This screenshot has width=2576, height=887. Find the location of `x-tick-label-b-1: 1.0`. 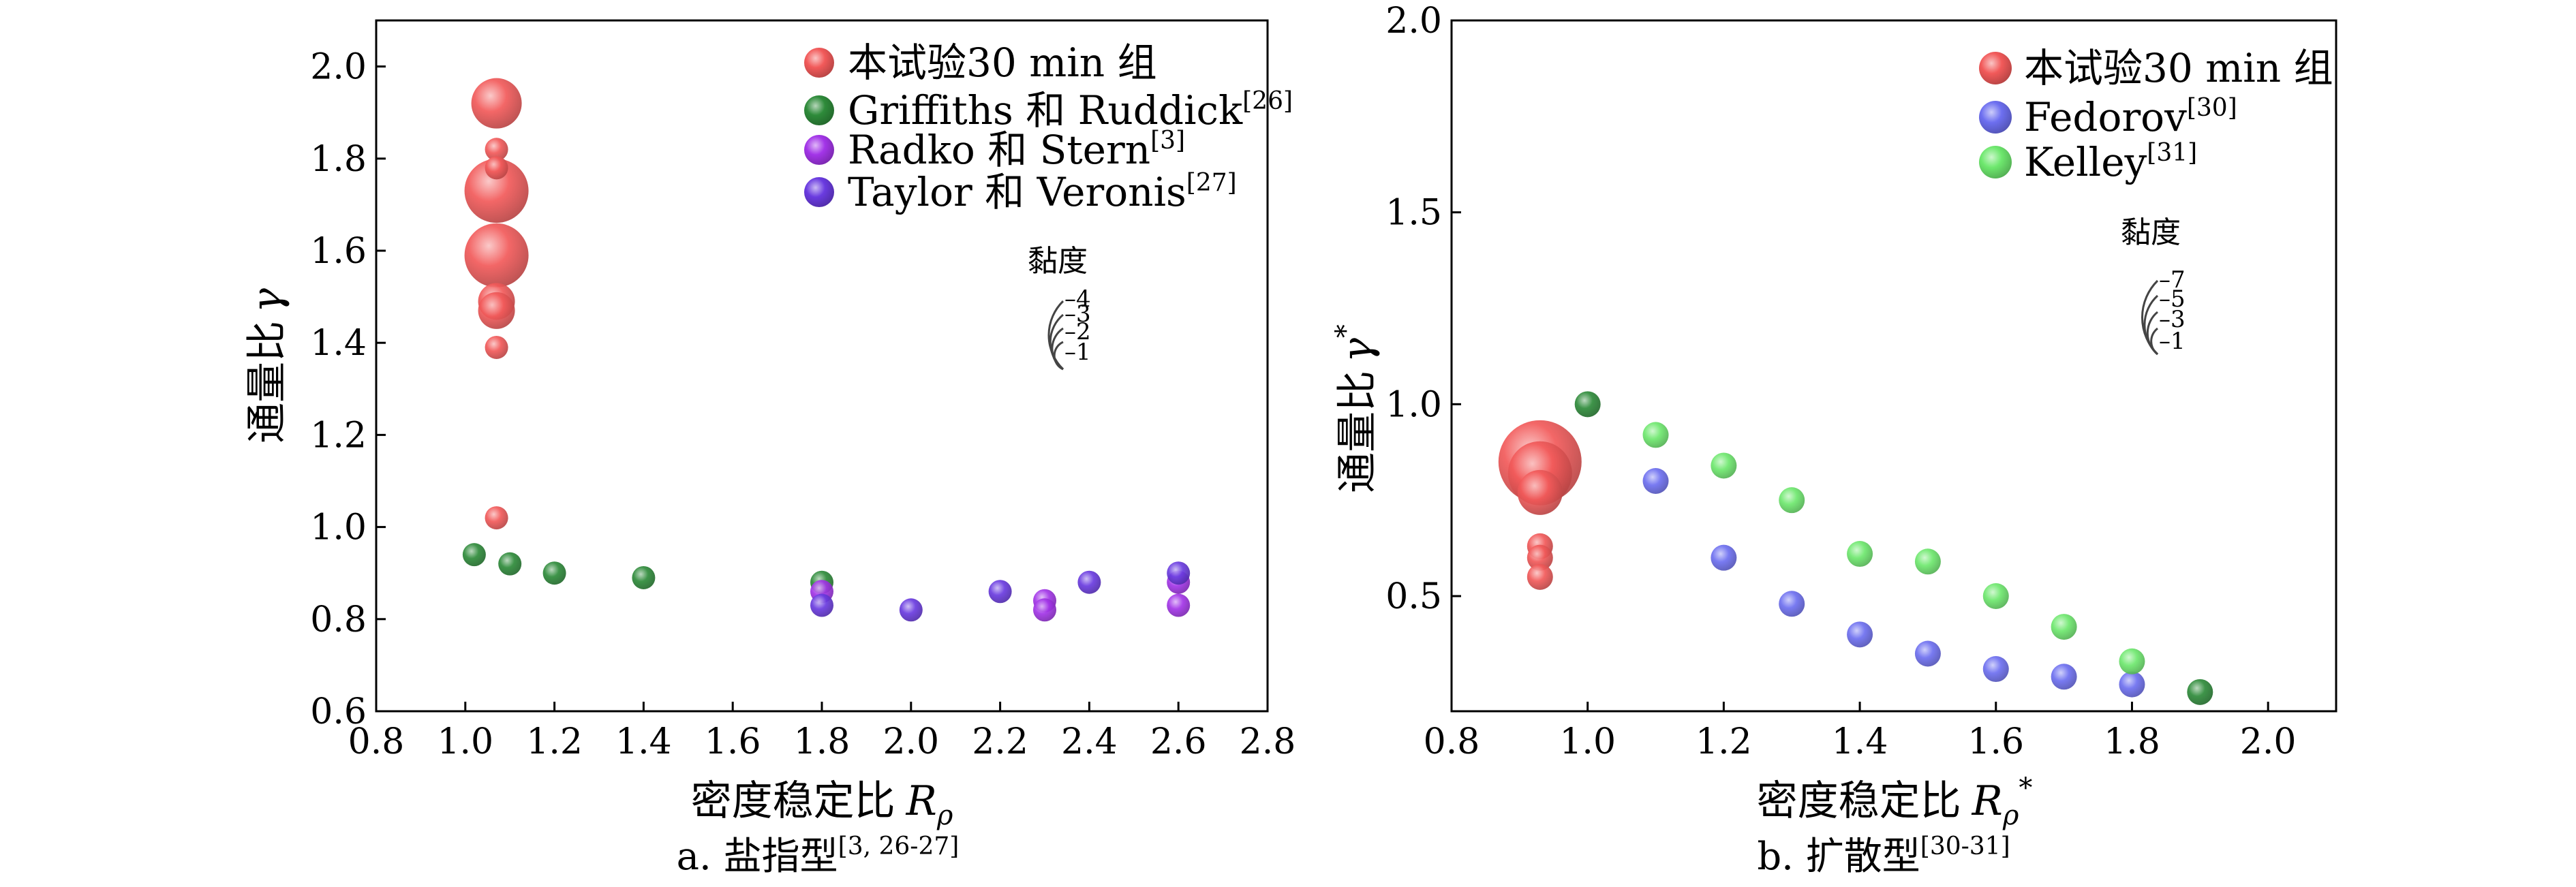

x-tick-label-b-1: 1.0 is located at coordinates (1587, 741).